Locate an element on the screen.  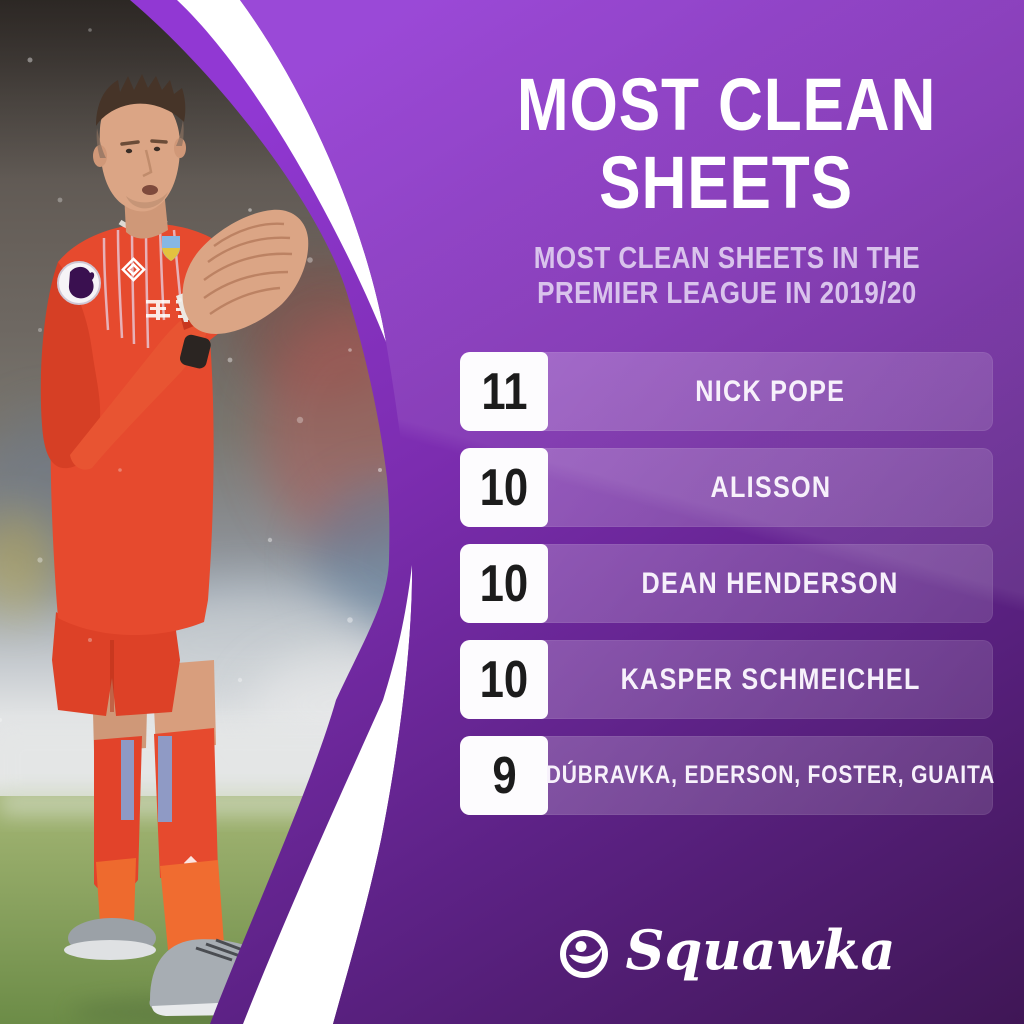
leaderboard-row: 9 DÚBRAVKA, EDERSON, FOSTER, GUAITA is located at coordinates (728, 775).